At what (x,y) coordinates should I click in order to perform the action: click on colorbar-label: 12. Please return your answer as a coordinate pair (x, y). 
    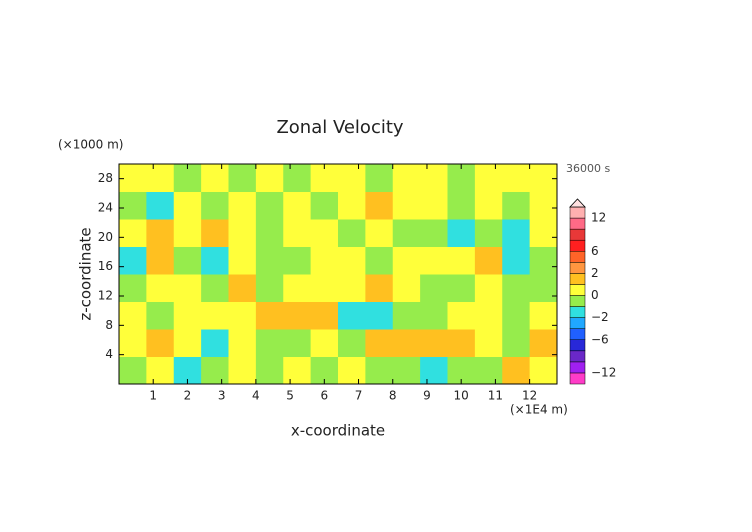
    Looking at the image, I should click on (598, 218).